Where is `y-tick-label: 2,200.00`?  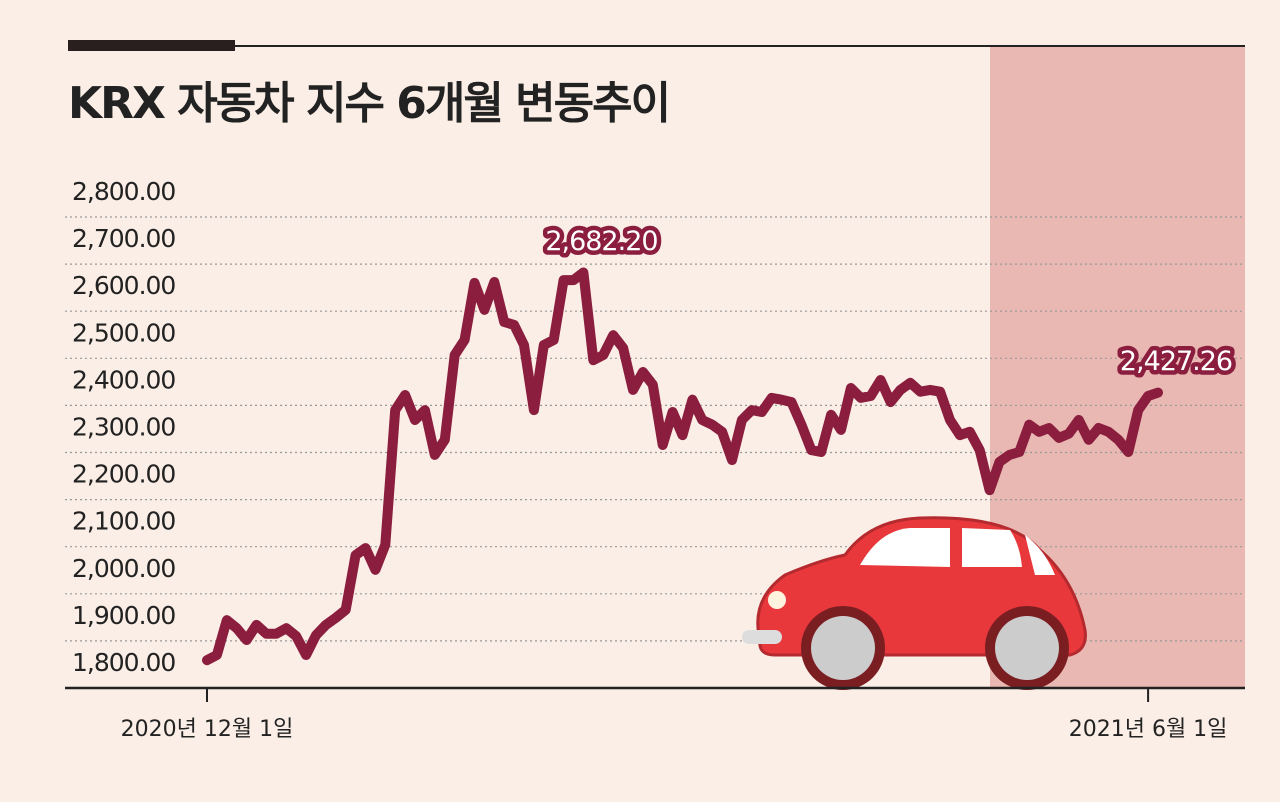
y-tick-label: 2,200.00 is located at coordinates (123, 474).